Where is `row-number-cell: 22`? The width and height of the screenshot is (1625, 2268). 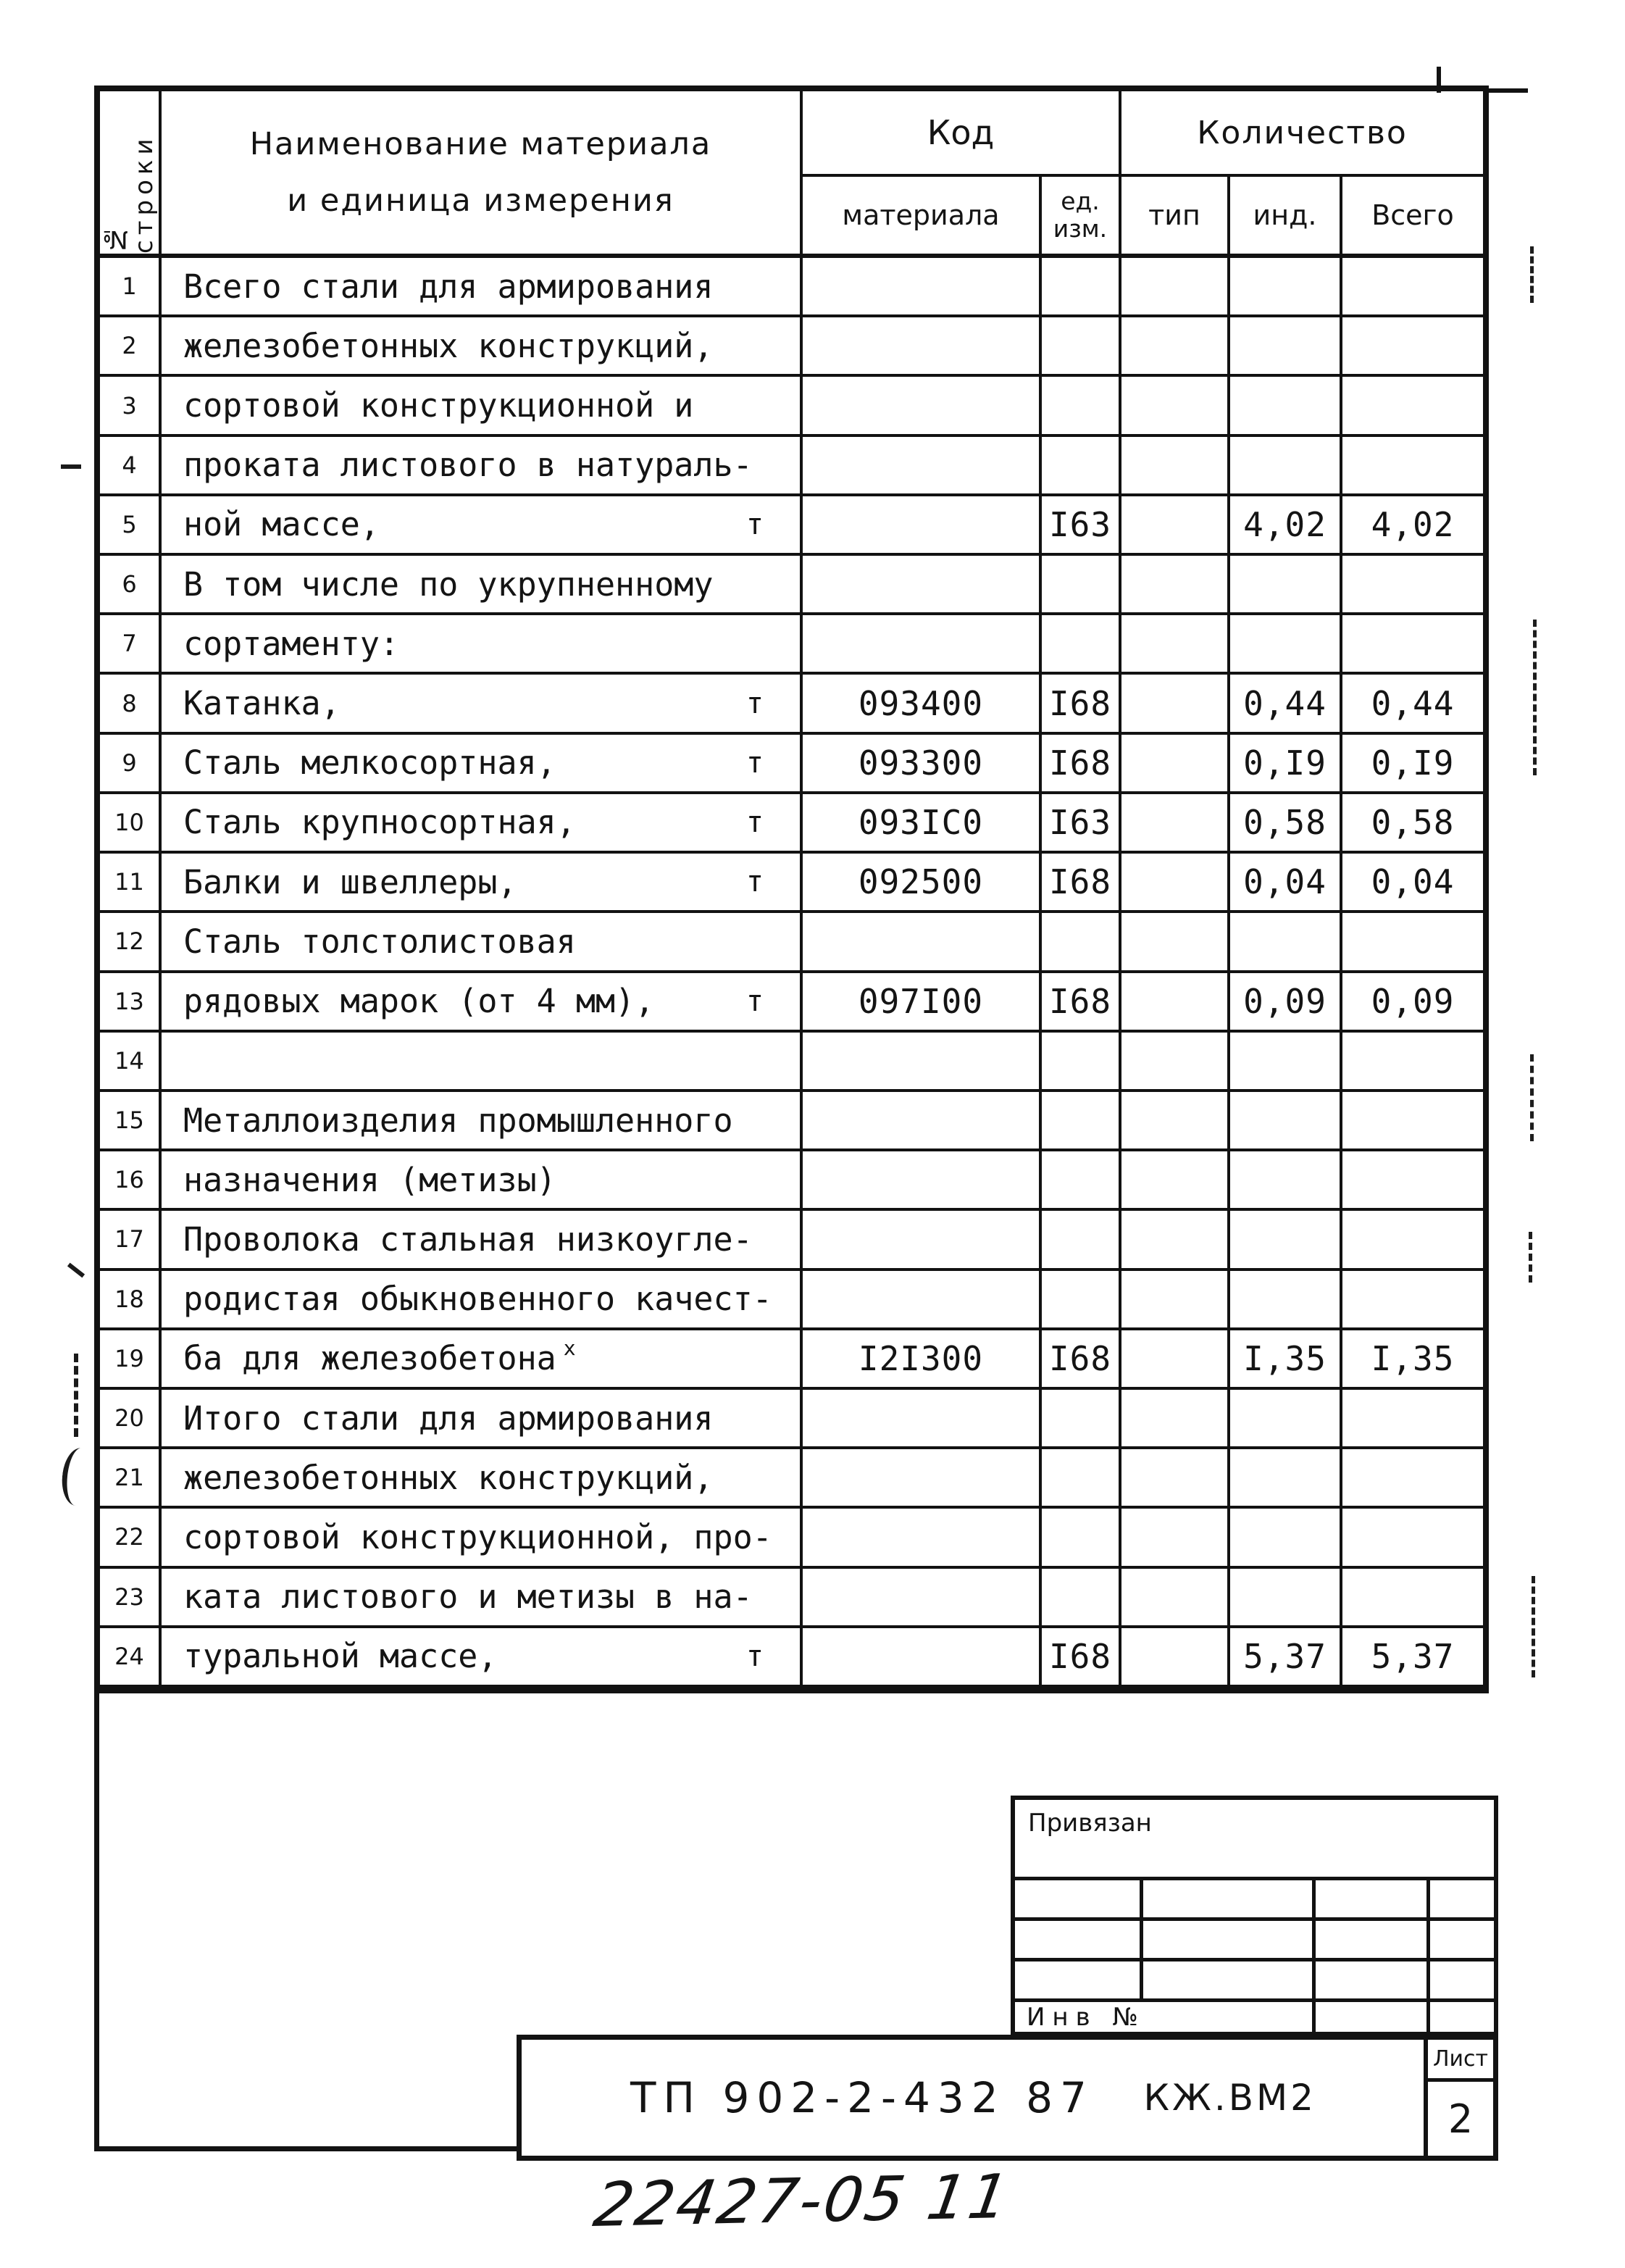
row-number-cell: 22 is located at coordinates (131, 1539).